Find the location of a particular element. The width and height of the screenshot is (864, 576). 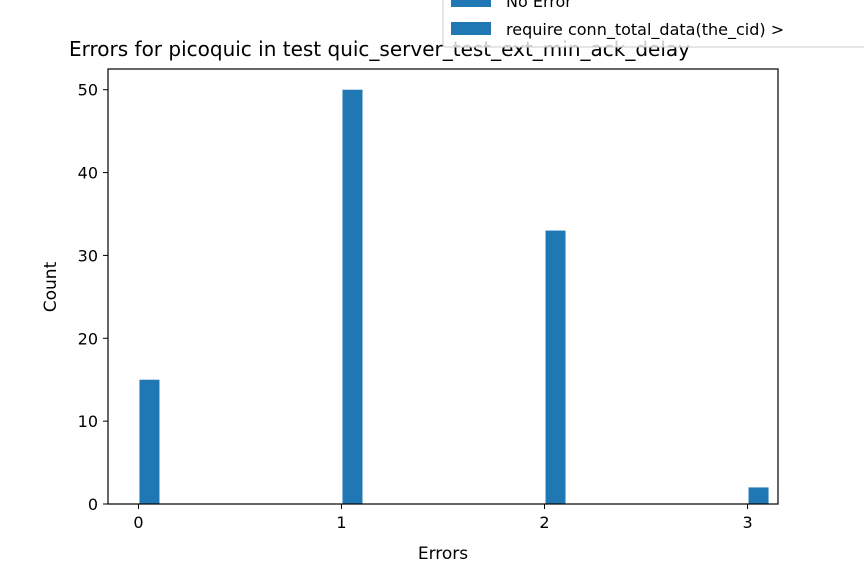

y-axis-ticks: 0 10 20 30 40 50 is located at coordinates (93, 297).